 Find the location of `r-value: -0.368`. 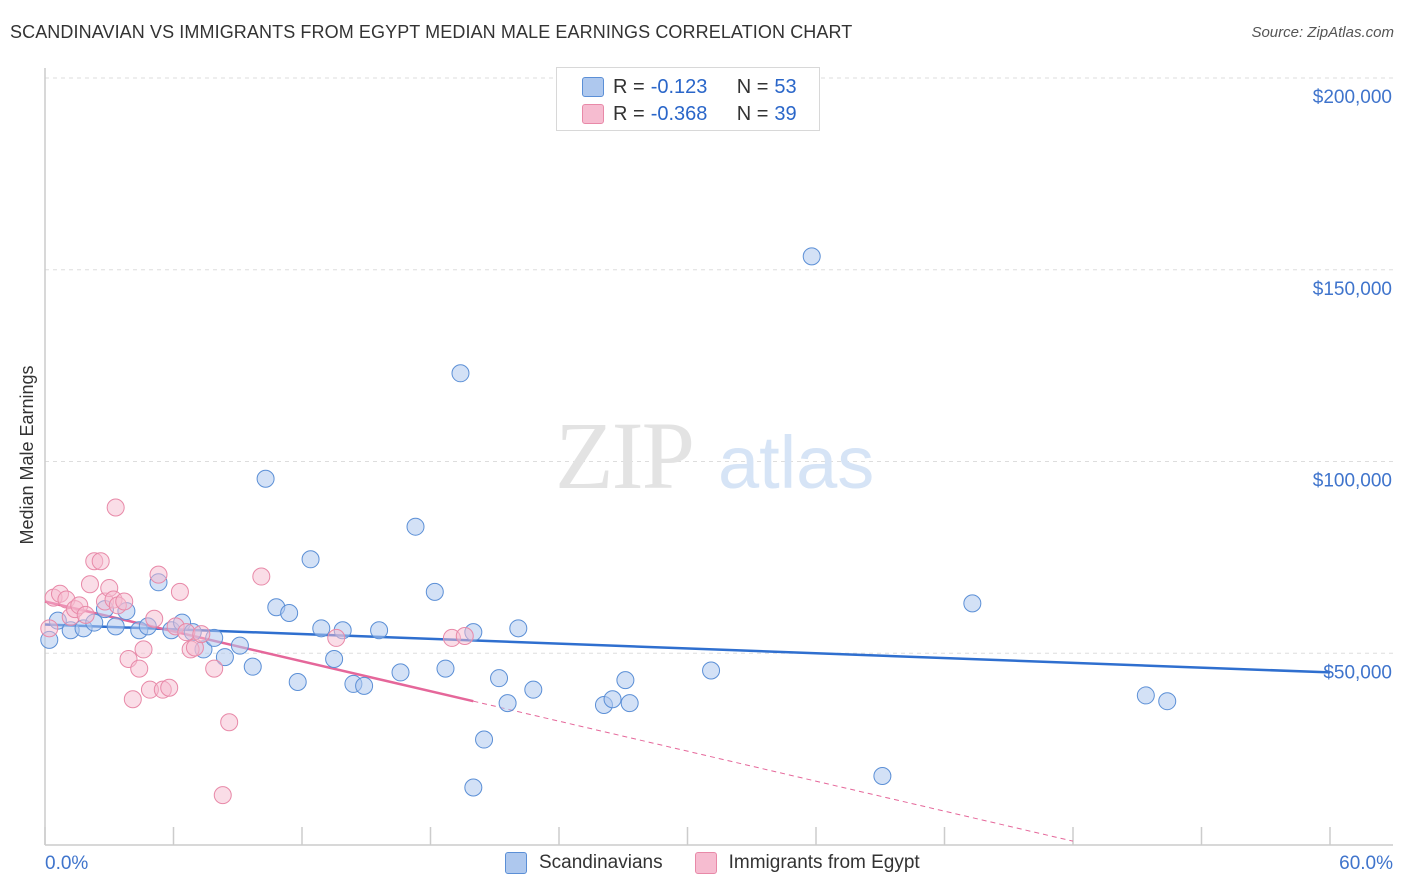

r-value: -0.368 is located at coordinates (679, 113).